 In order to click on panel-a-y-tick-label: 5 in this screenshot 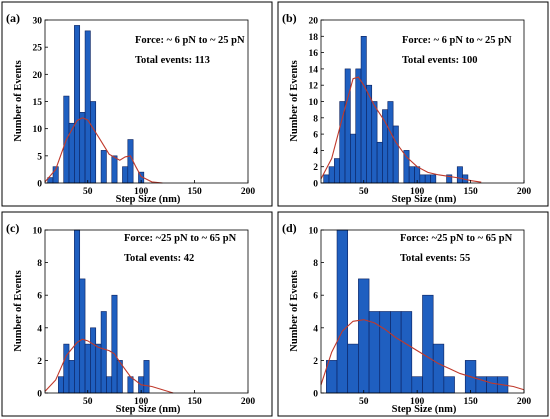, I will do `click(39, 157)`.